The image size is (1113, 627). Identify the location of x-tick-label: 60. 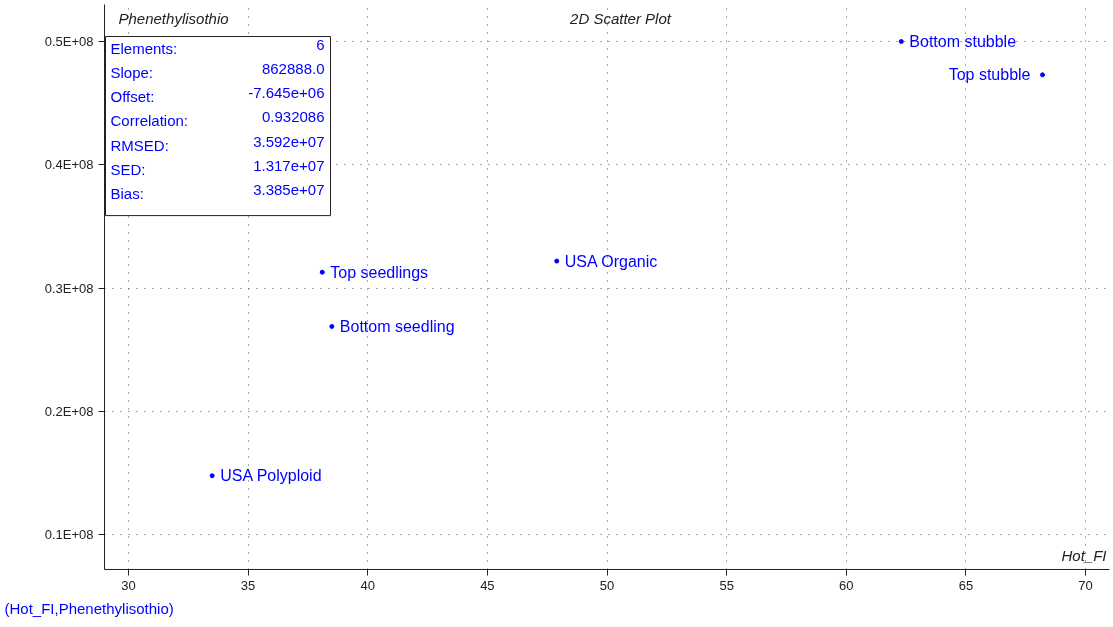
(846, 585).